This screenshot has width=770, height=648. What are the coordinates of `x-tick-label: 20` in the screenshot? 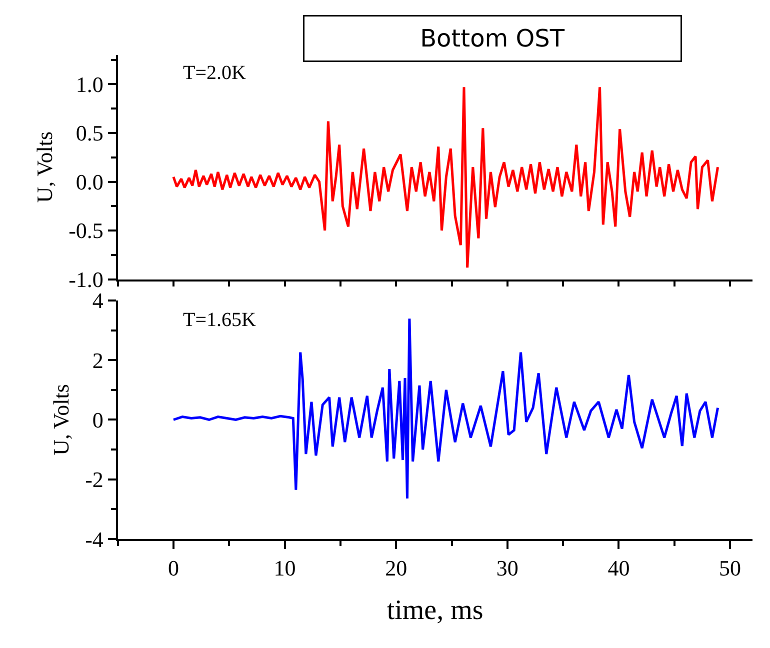 It's located at (396, 567).